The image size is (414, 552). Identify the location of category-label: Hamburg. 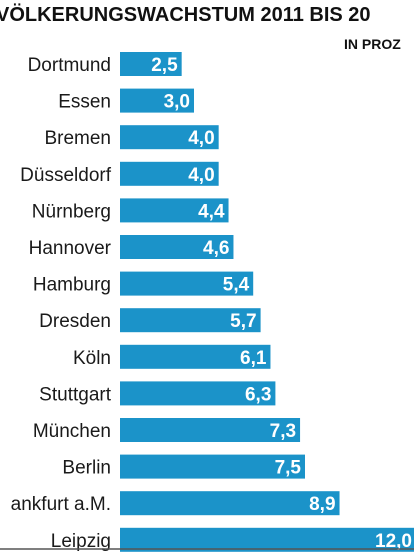
(72, 285).